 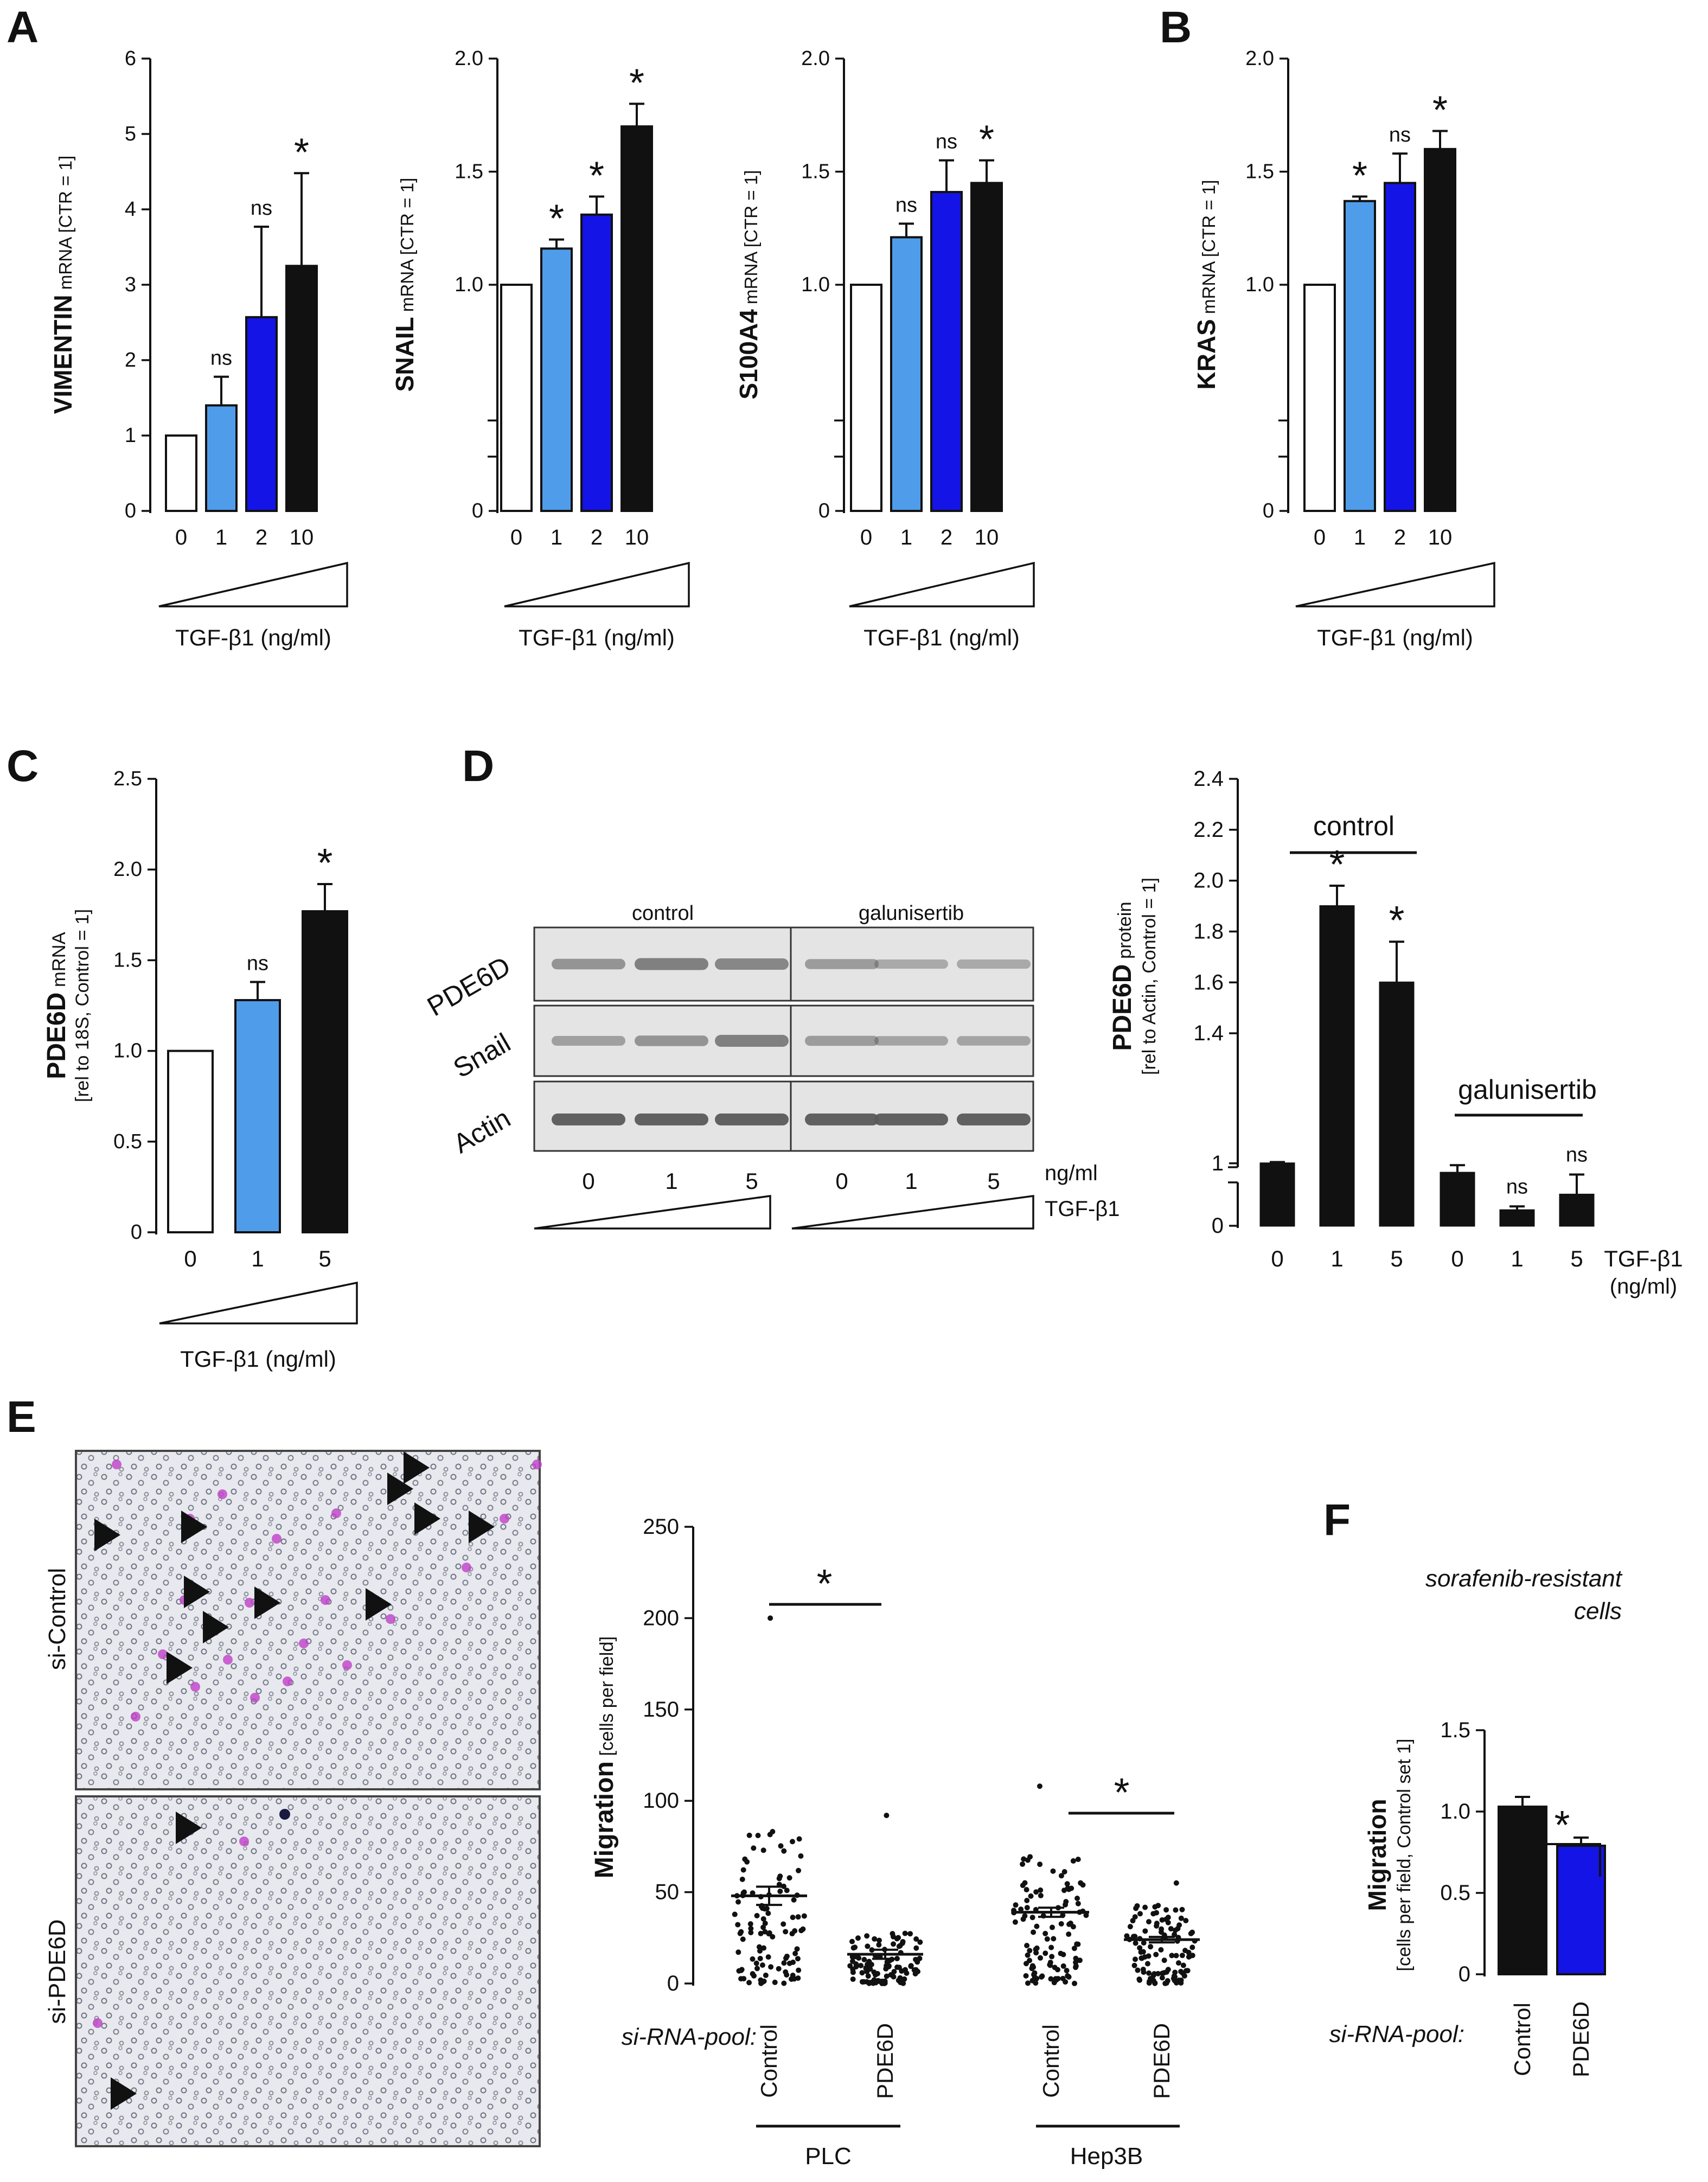 What do you see at coordinates (58, 1972) in the screenshot?
I see `micrograph-label-si-pde6d: si-PDE6D` at bounding box center [58, 1972].